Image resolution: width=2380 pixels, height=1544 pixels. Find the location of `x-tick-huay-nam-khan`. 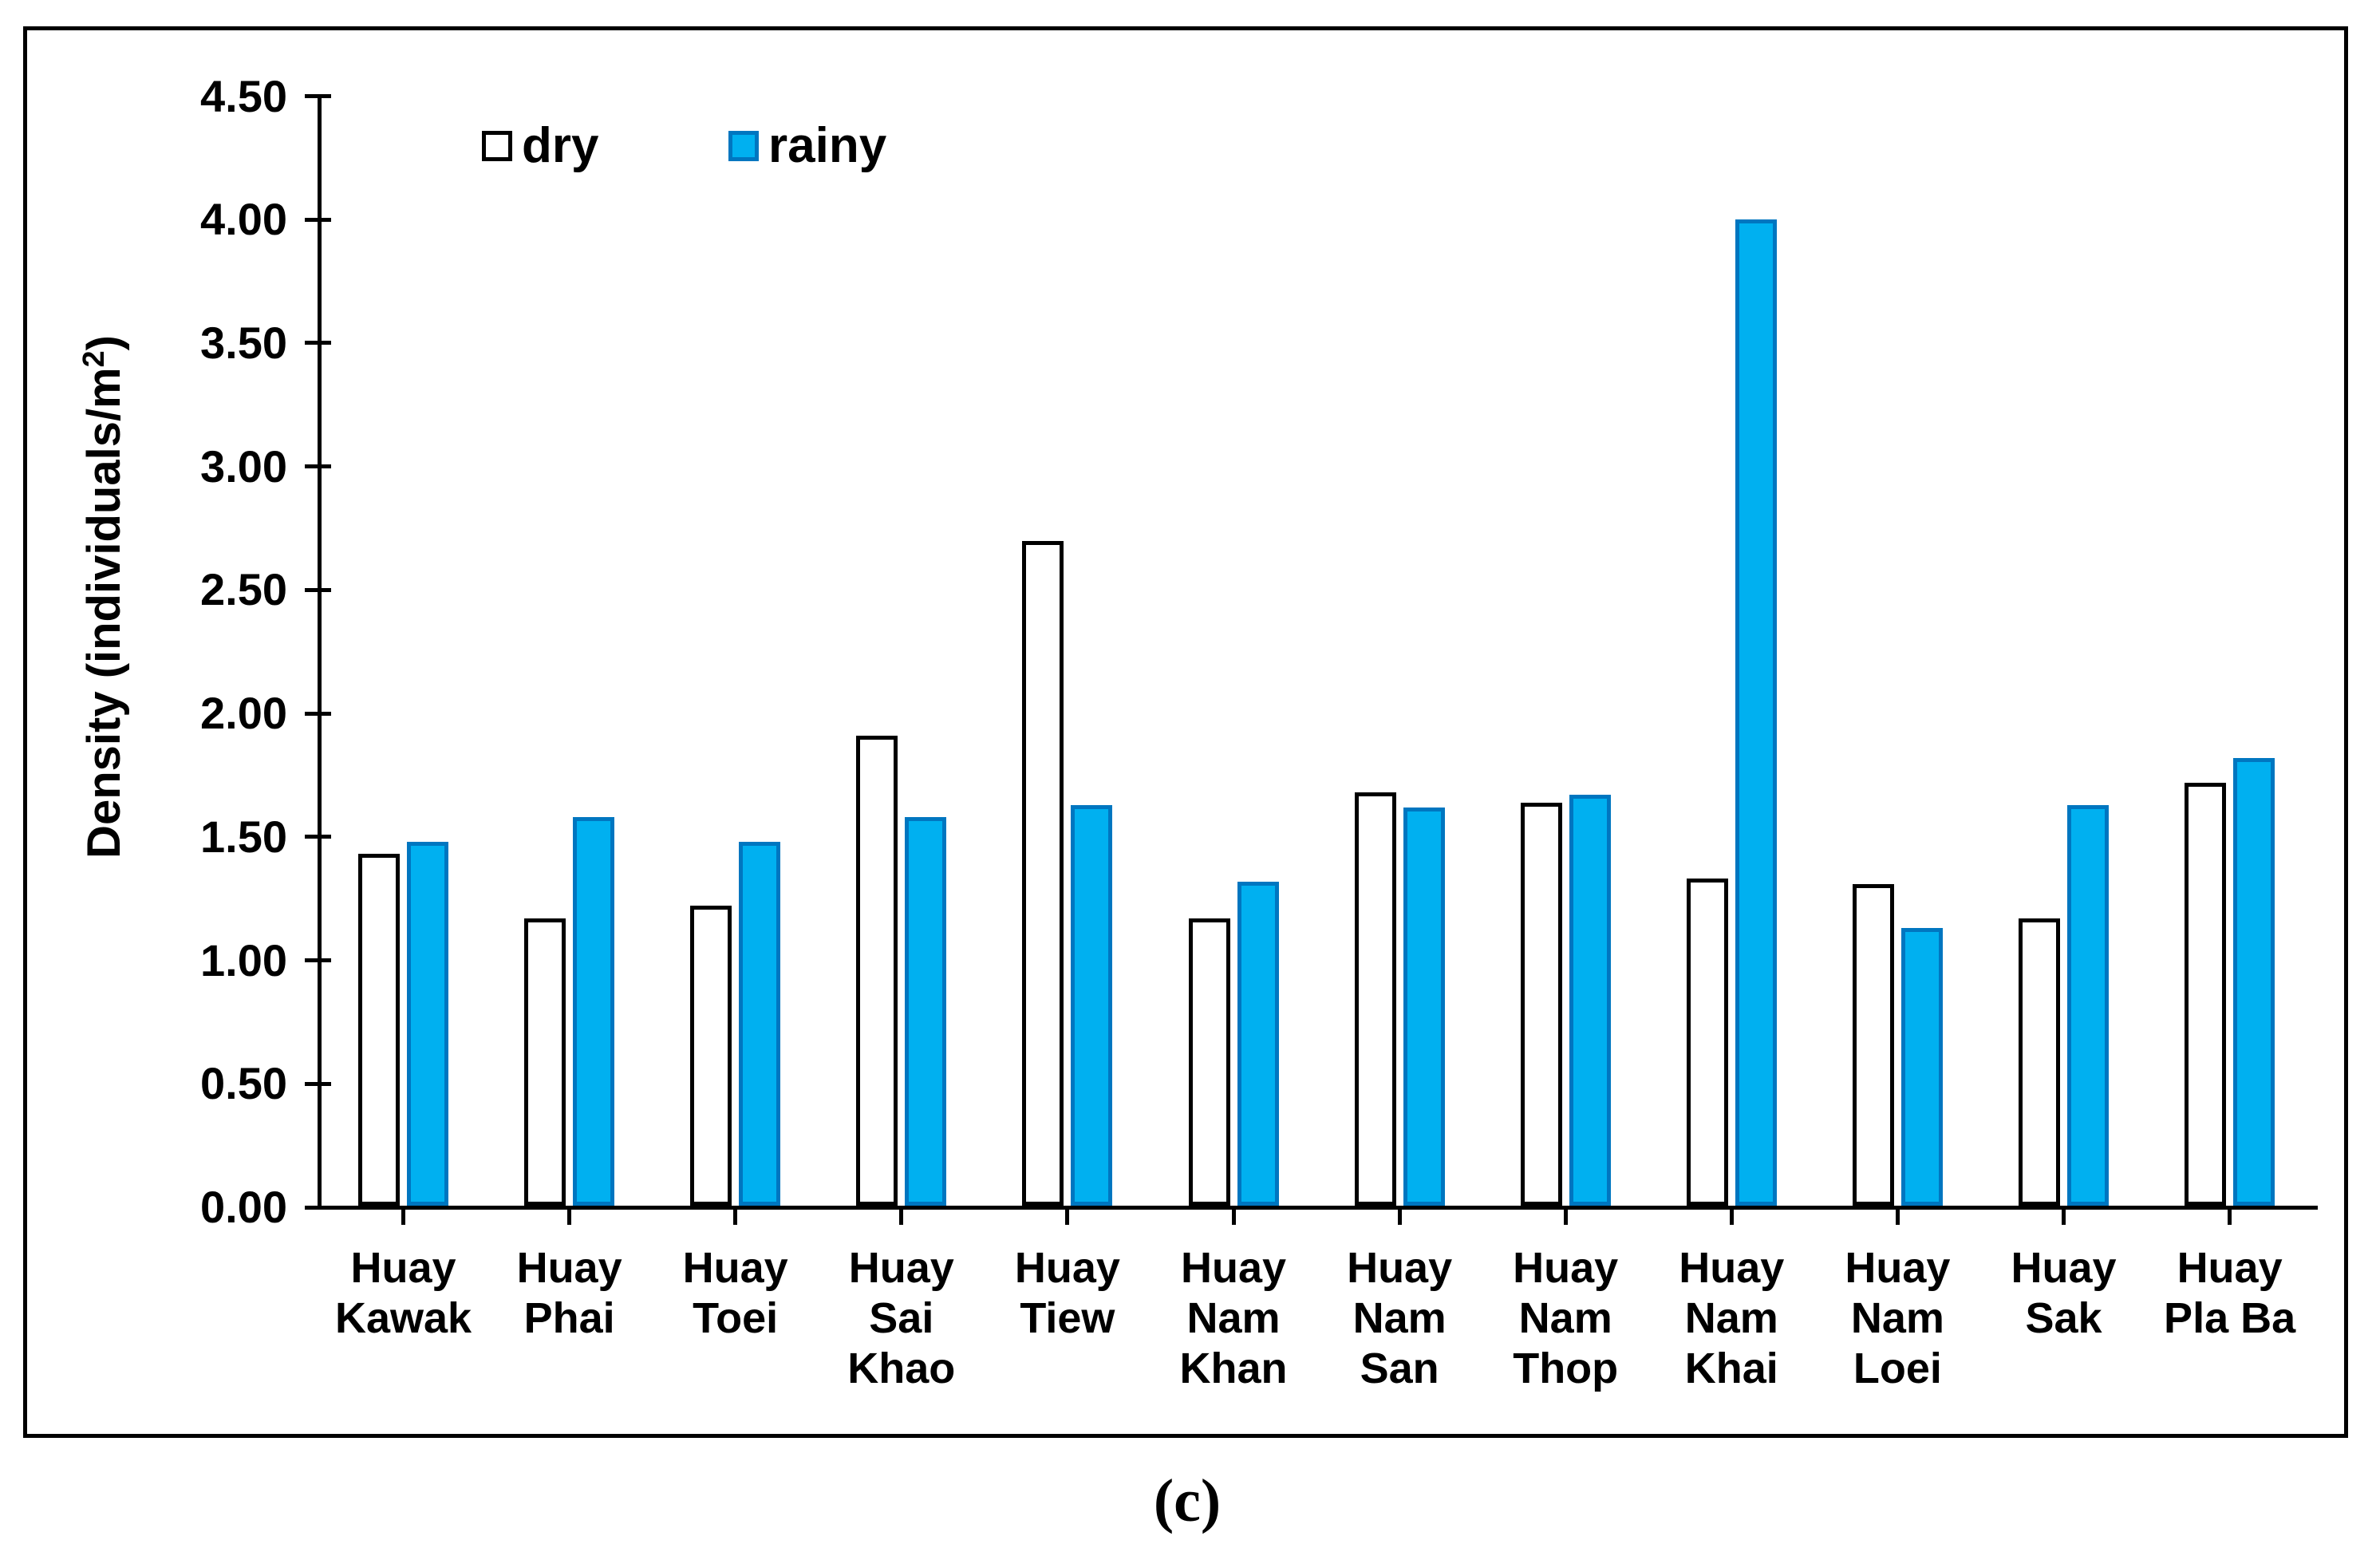

x-tick-huay-nam-khan is located at coordinates (1233, 1217).